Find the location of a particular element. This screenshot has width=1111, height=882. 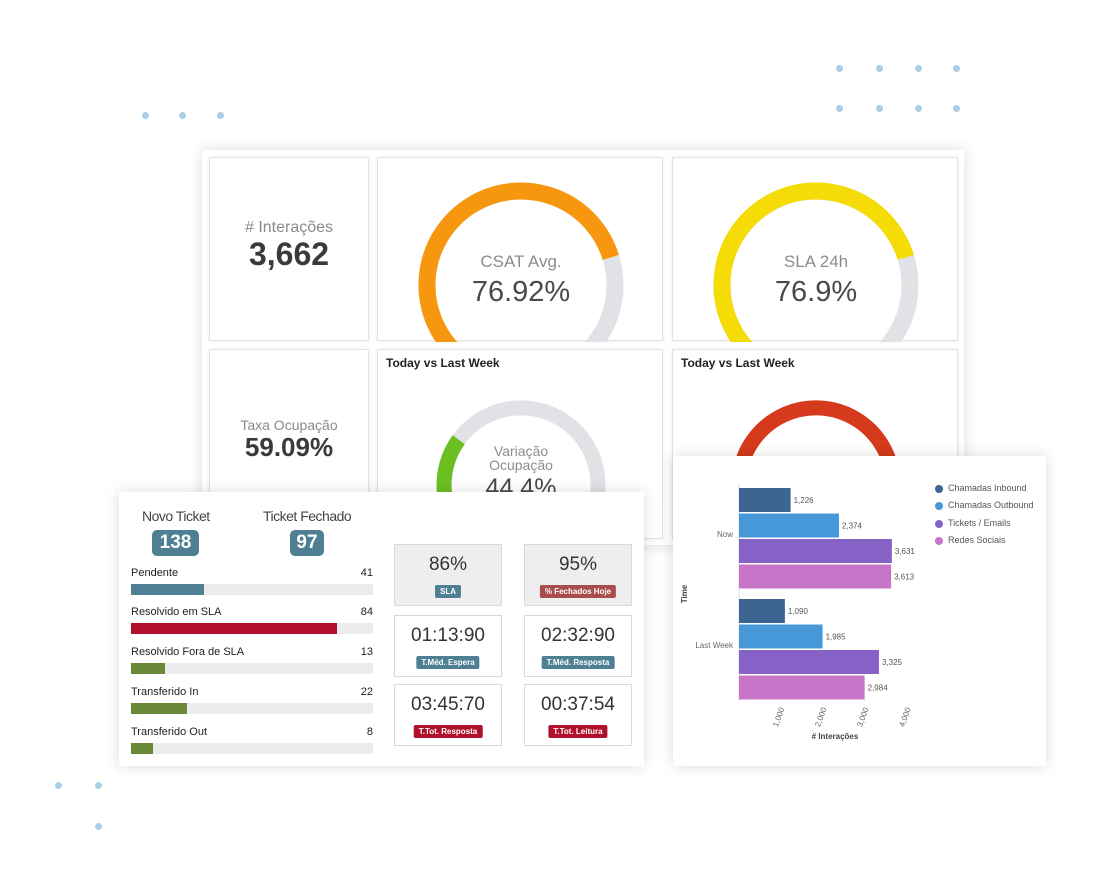

status-bar-label: Resolvido em SLA is located at coordinates (176, 612).